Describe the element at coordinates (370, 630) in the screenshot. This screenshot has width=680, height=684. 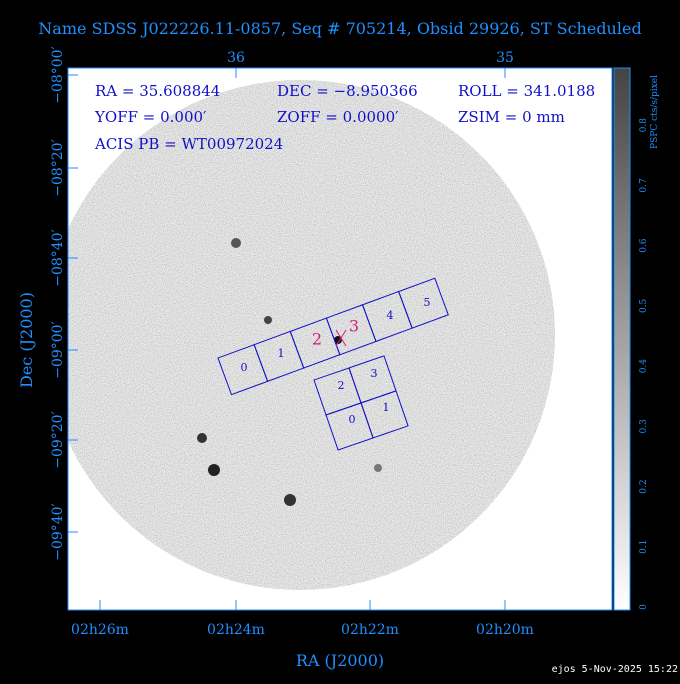
I see `bottom-tick-label: 02h22m` at that location.